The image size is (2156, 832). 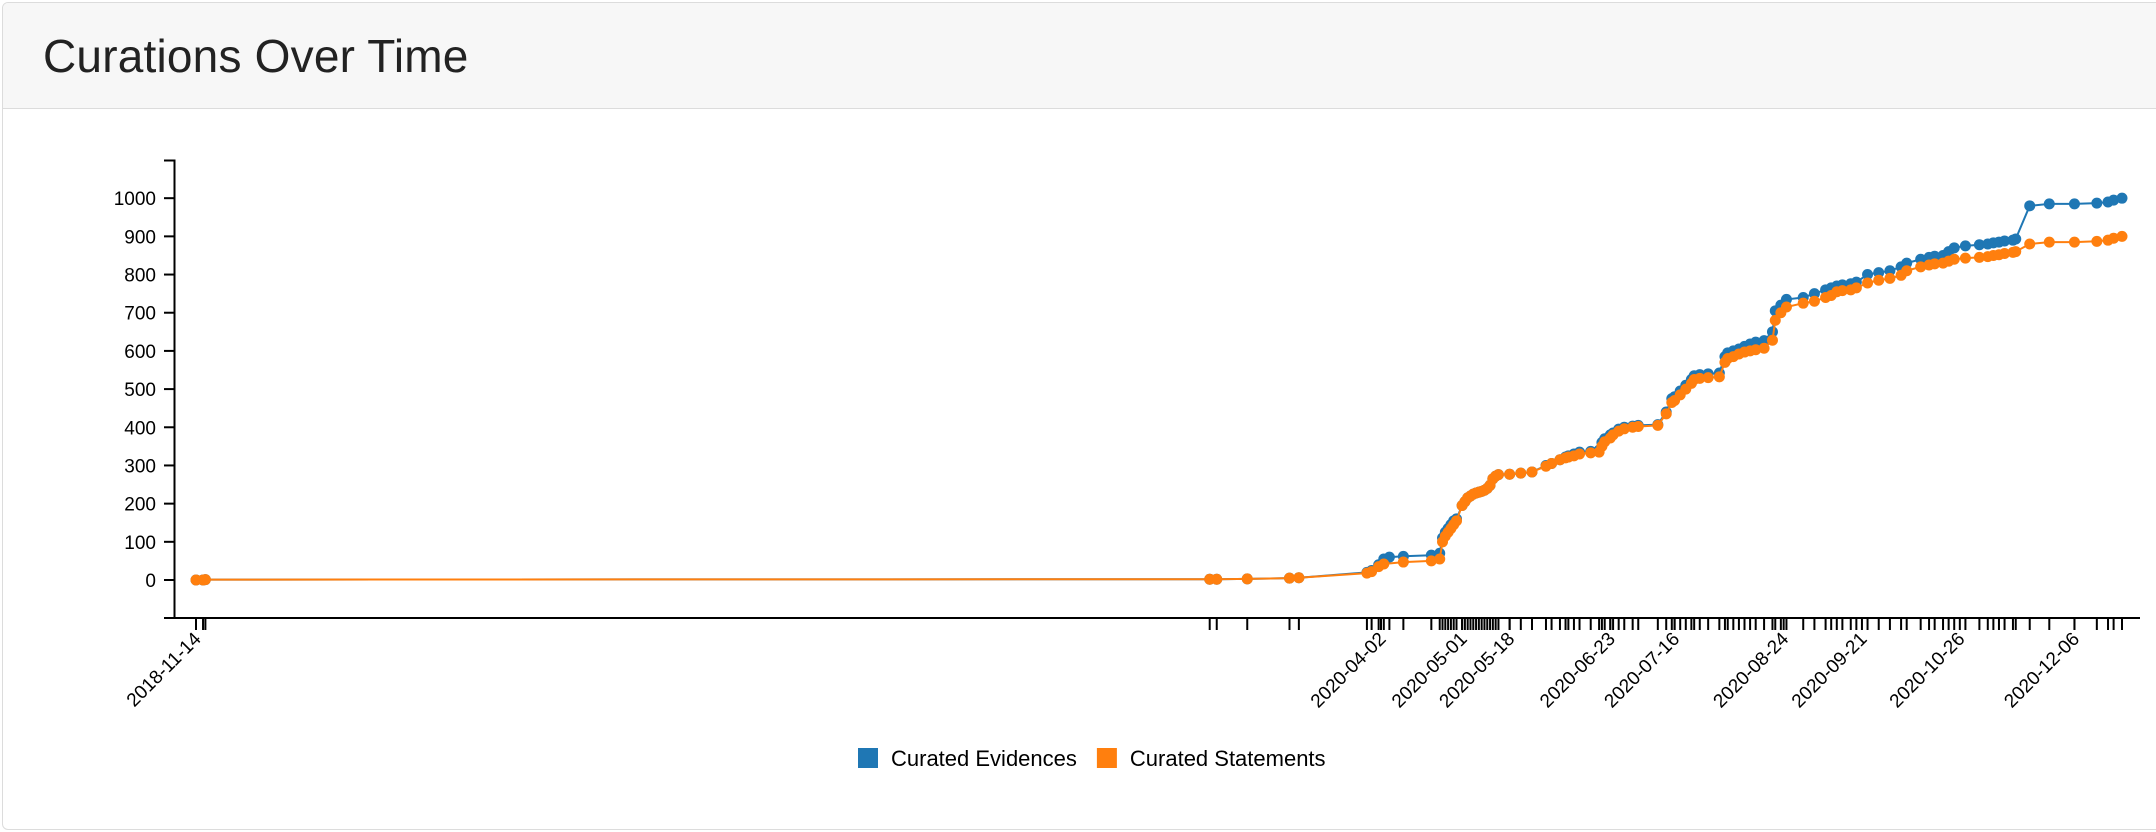 What do you see at coordinates (1830, 671) in the screenshot?
I see `x-tick-label: 2020-09-21` at bounding box center [1830, 671].